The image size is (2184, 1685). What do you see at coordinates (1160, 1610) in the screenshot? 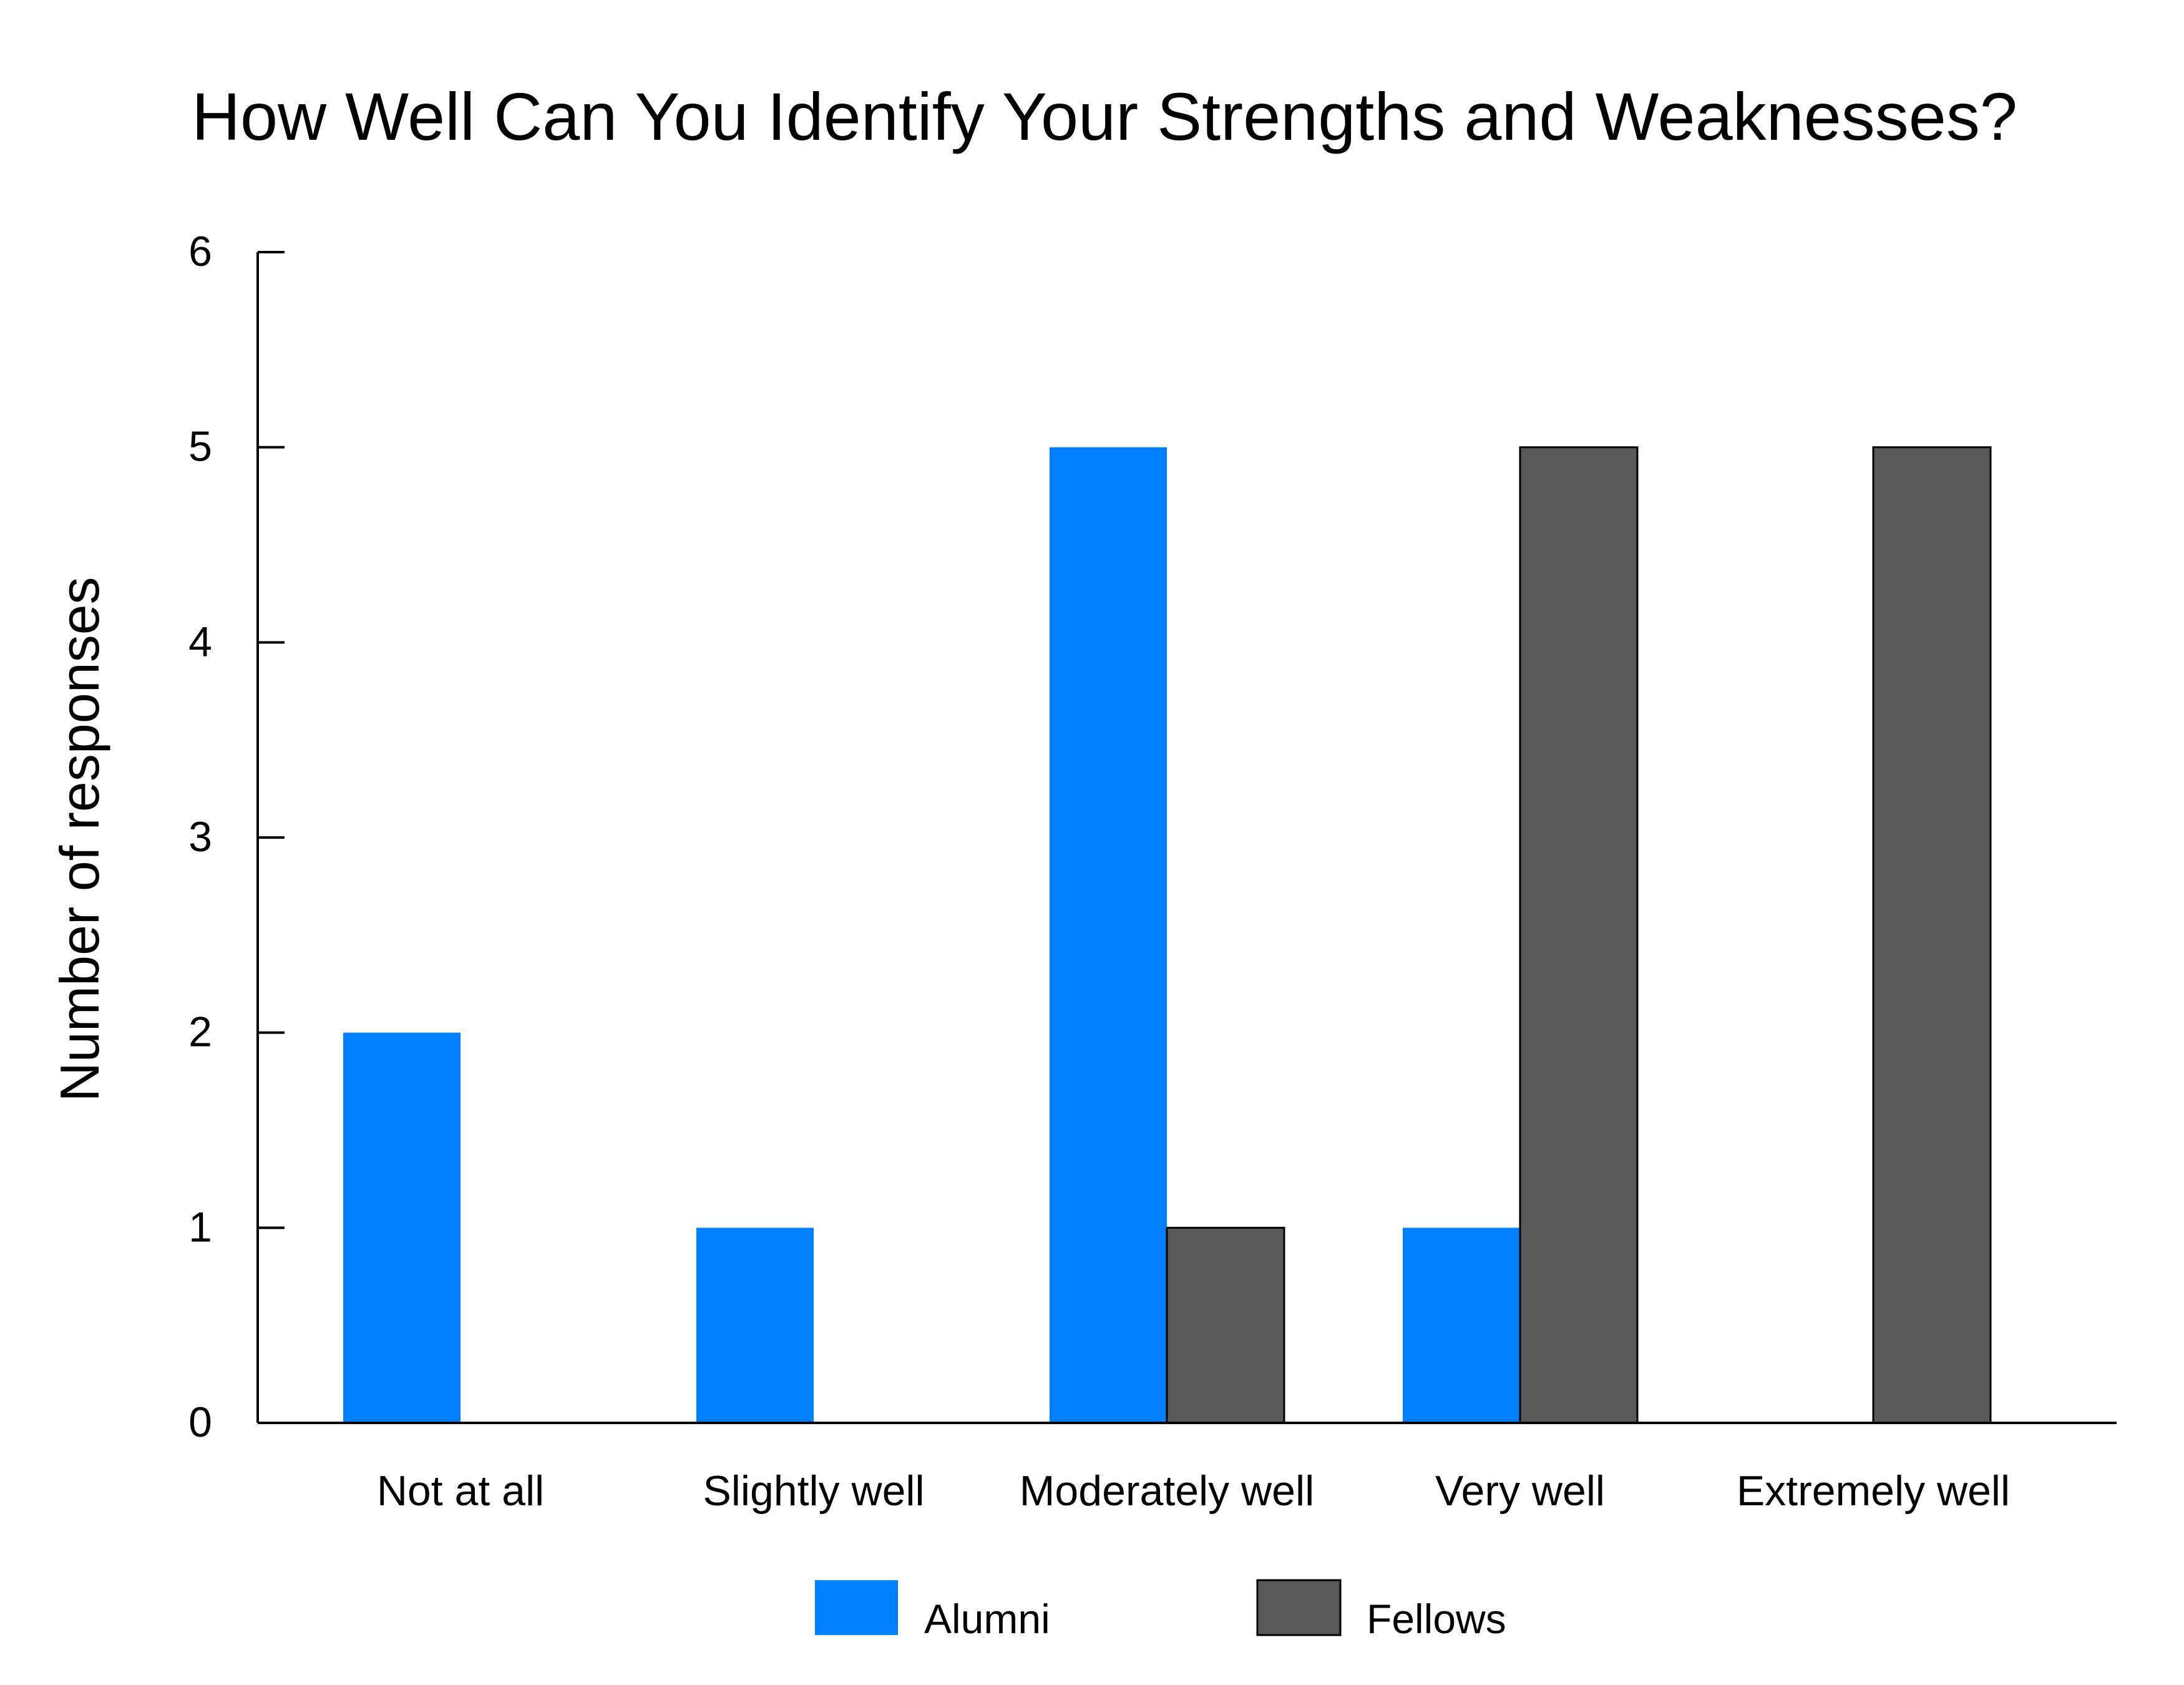
I see `legend: Alumni Fellows` at bounding box center [1160, 1610].